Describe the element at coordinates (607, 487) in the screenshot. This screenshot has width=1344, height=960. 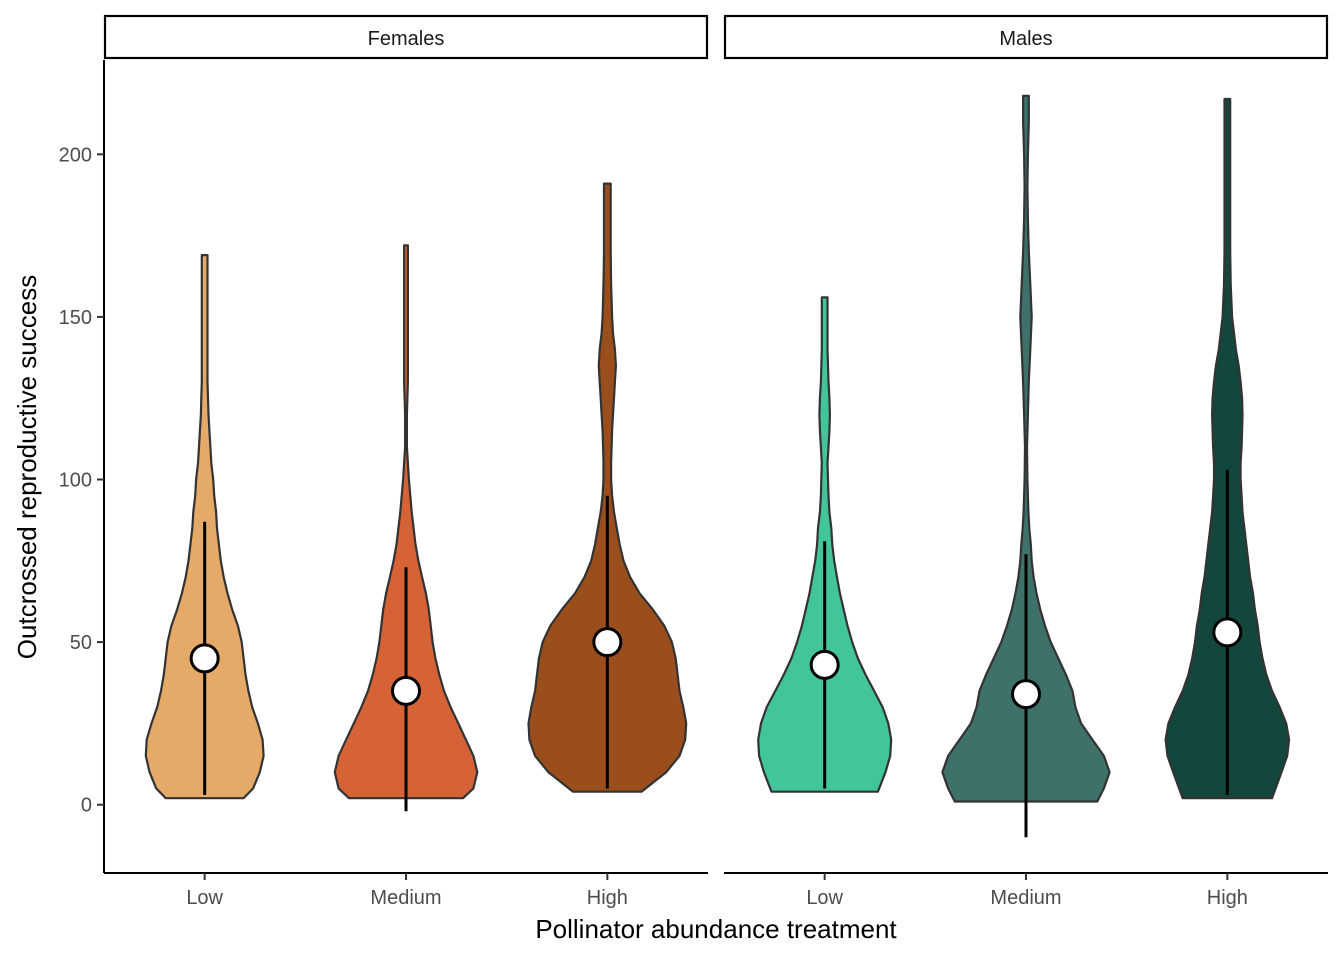
I see `violin-females-high` at that location.